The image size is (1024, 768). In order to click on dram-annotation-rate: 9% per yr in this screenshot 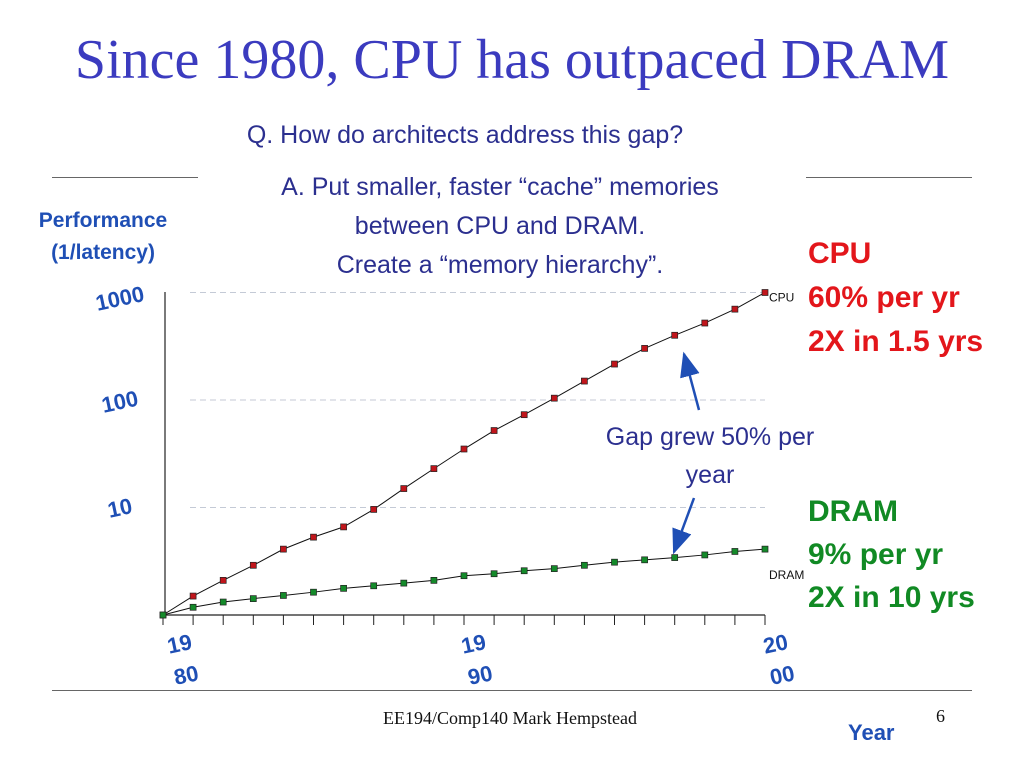, I will do `click(876, 554)`.